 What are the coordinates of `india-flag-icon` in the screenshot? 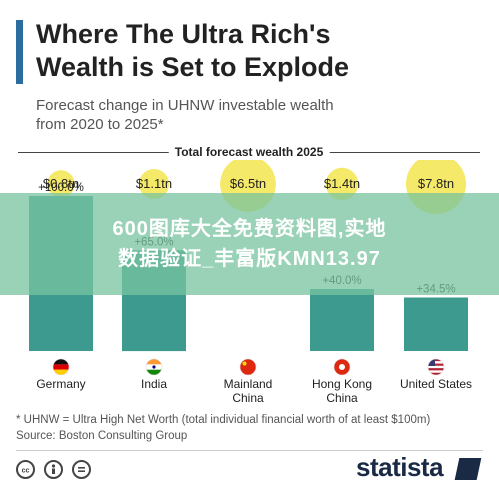 It's located at (154, 367).